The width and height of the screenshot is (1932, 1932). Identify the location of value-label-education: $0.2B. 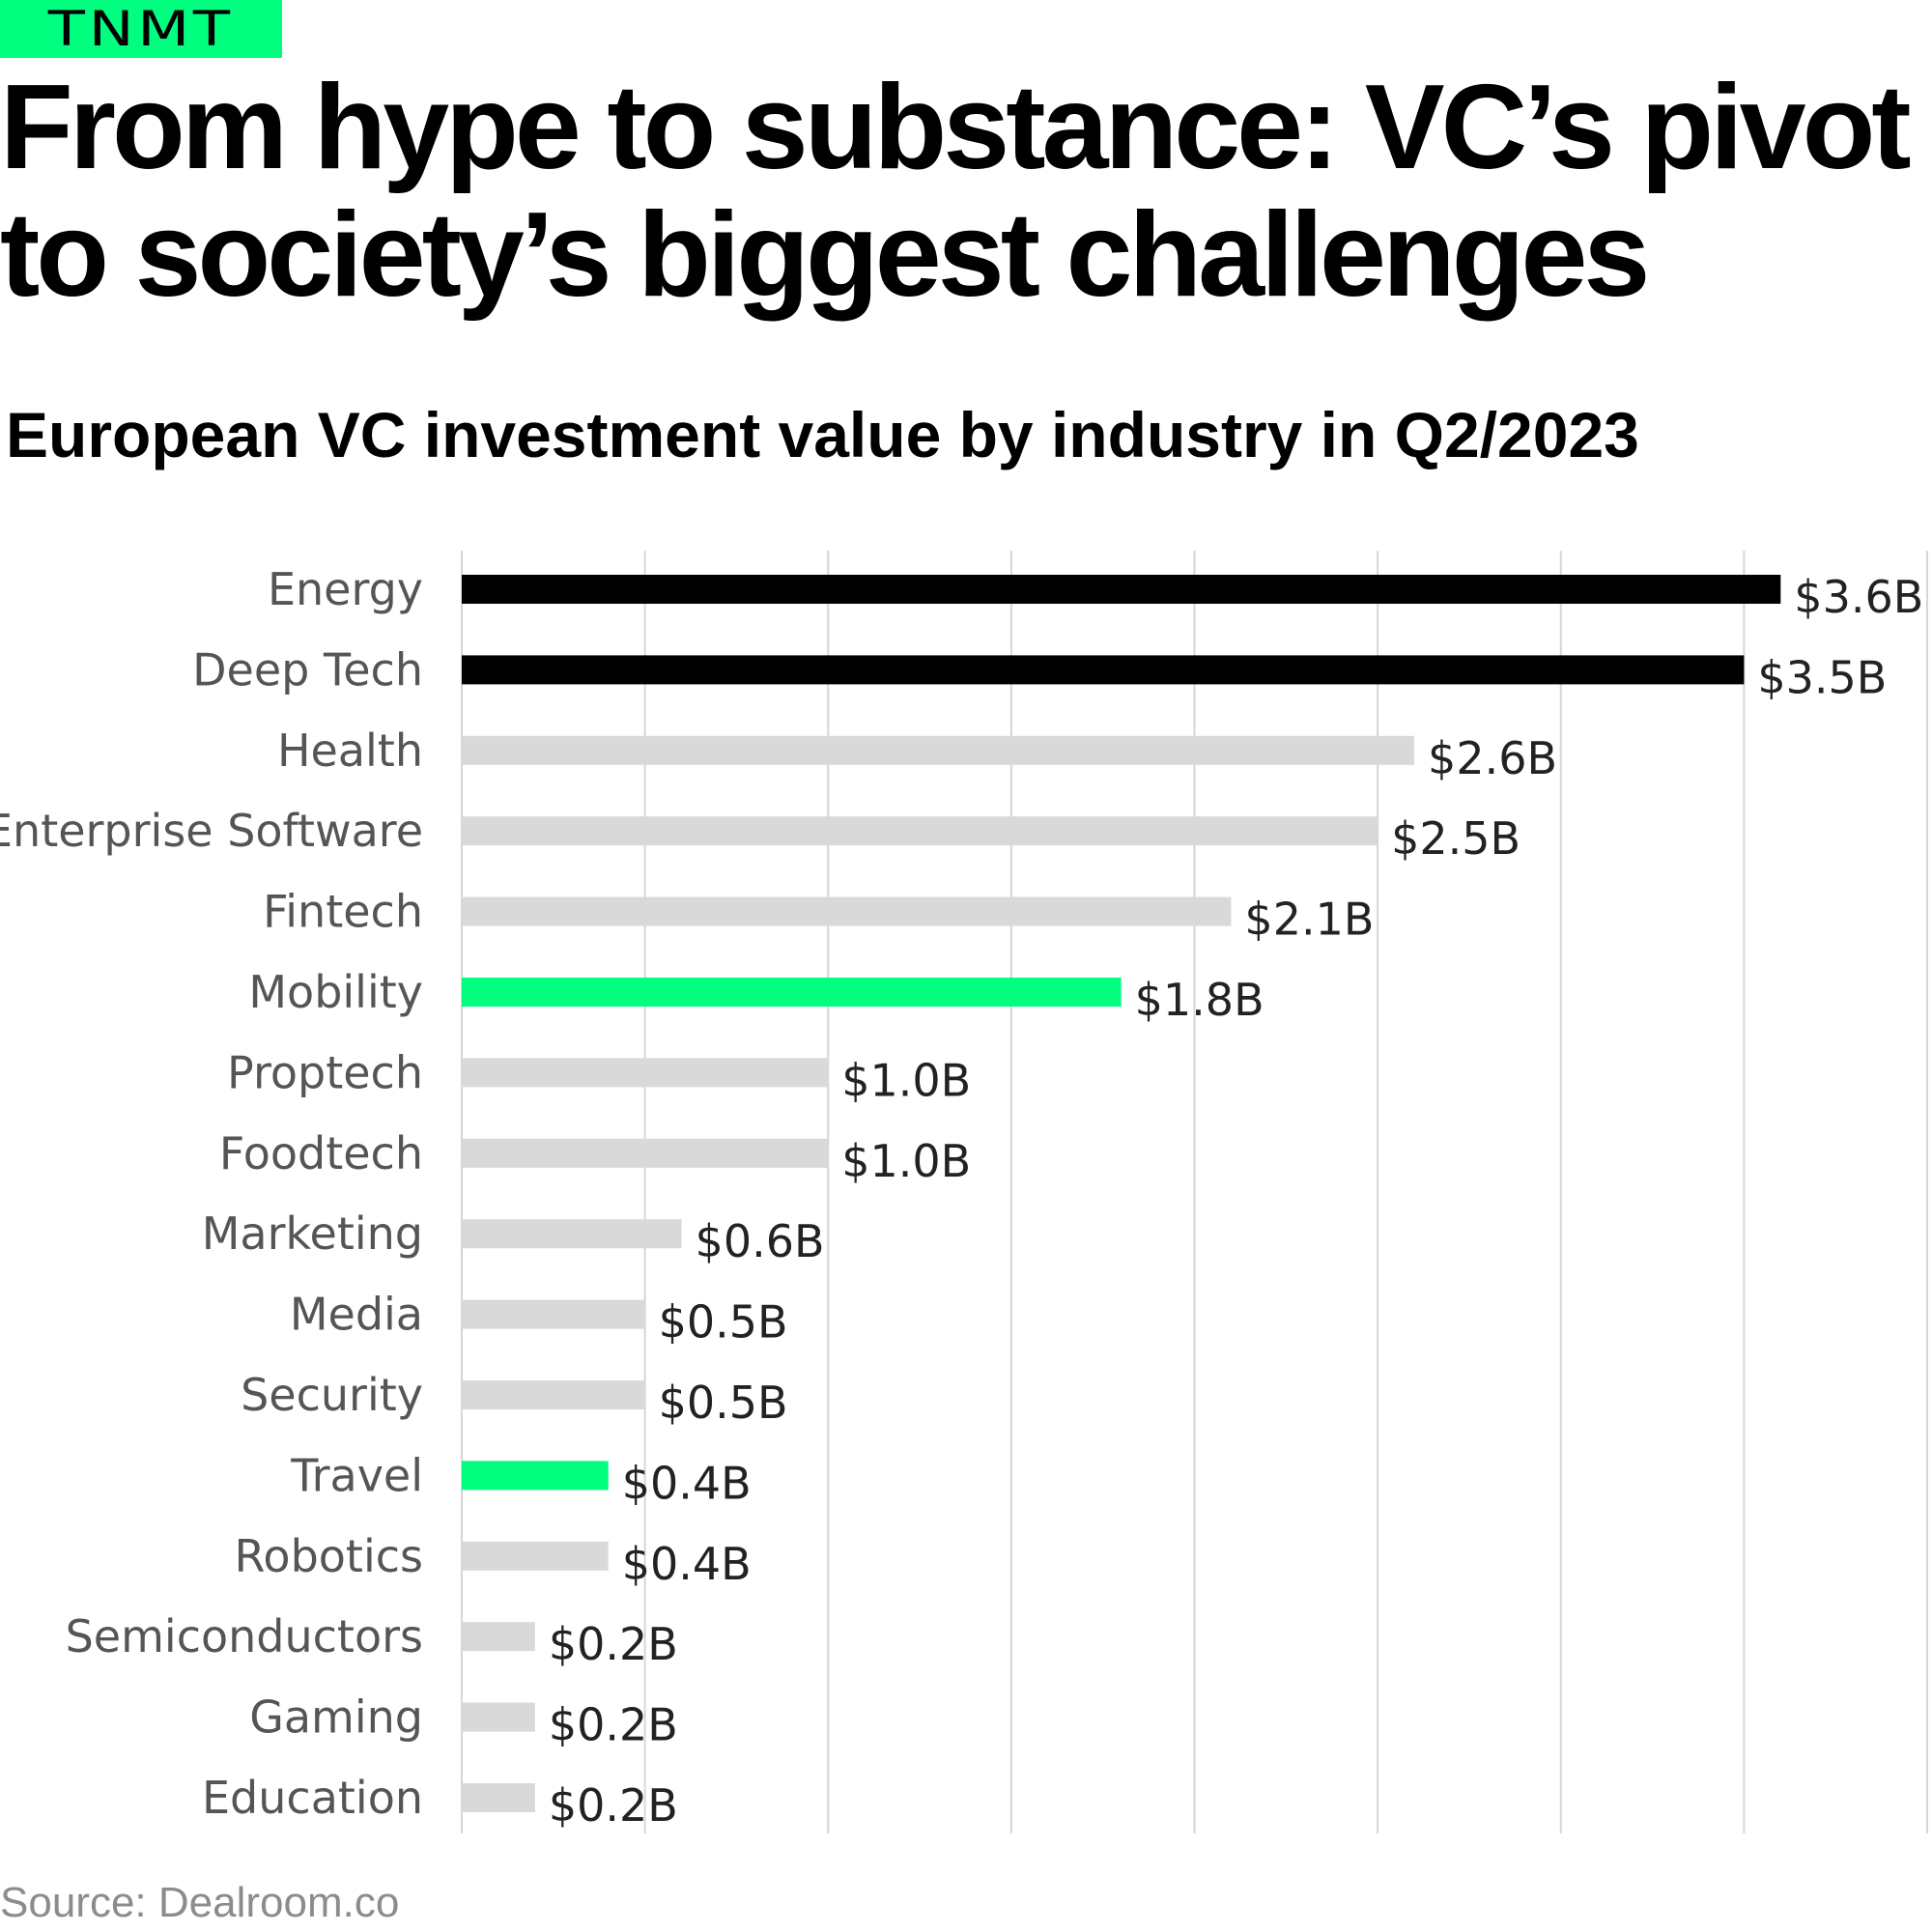
(613, 1805).